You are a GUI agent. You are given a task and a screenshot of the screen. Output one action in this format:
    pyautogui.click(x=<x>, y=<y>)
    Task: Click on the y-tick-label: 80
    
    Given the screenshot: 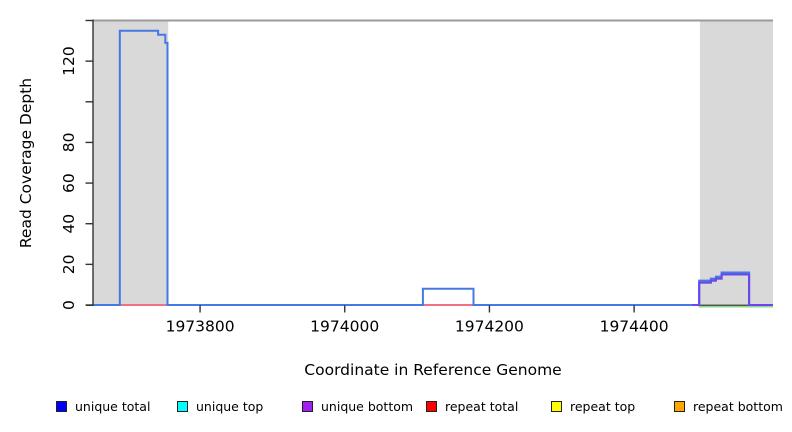 What is the action you would take?
    pyautogui.click(x=69, y=143)
    